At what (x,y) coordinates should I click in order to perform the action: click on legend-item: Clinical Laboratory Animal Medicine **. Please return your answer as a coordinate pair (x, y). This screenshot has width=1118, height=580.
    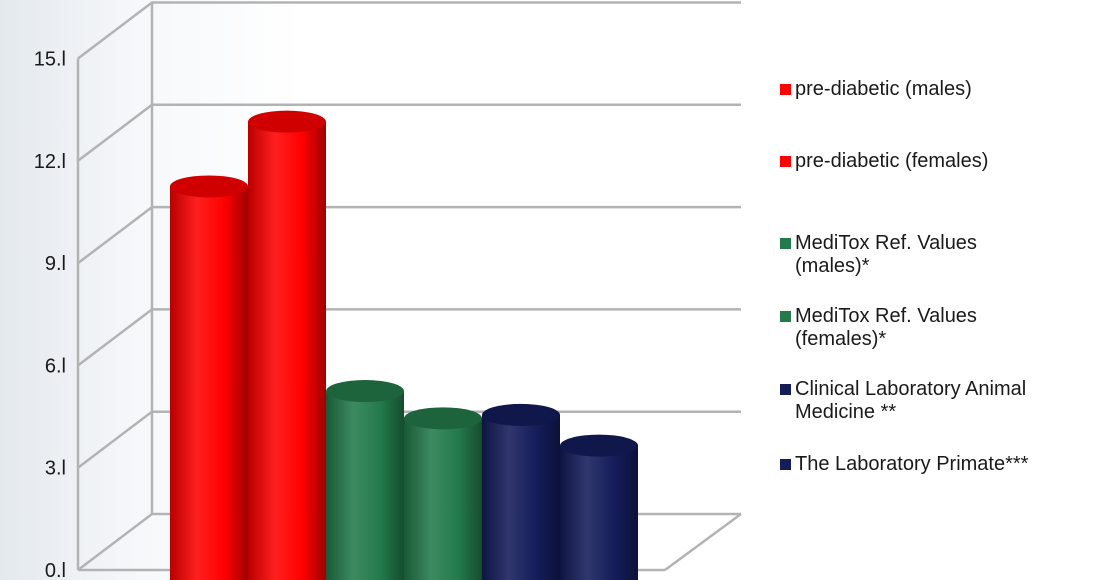
    Looking at the image, I should click on (949, 401).